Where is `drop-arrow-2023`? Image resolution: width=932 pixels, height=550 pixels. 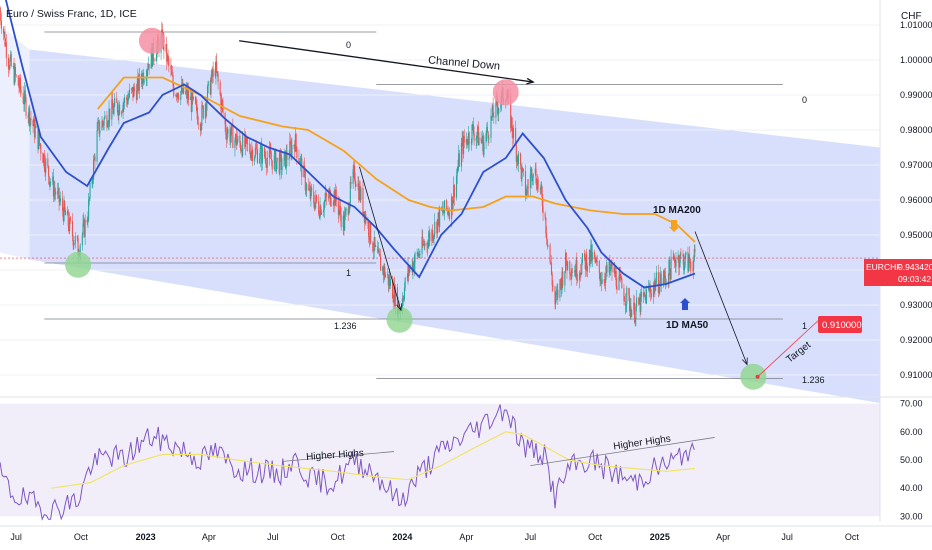 drop-arrow-2023 is located at coordinates (380, 238).